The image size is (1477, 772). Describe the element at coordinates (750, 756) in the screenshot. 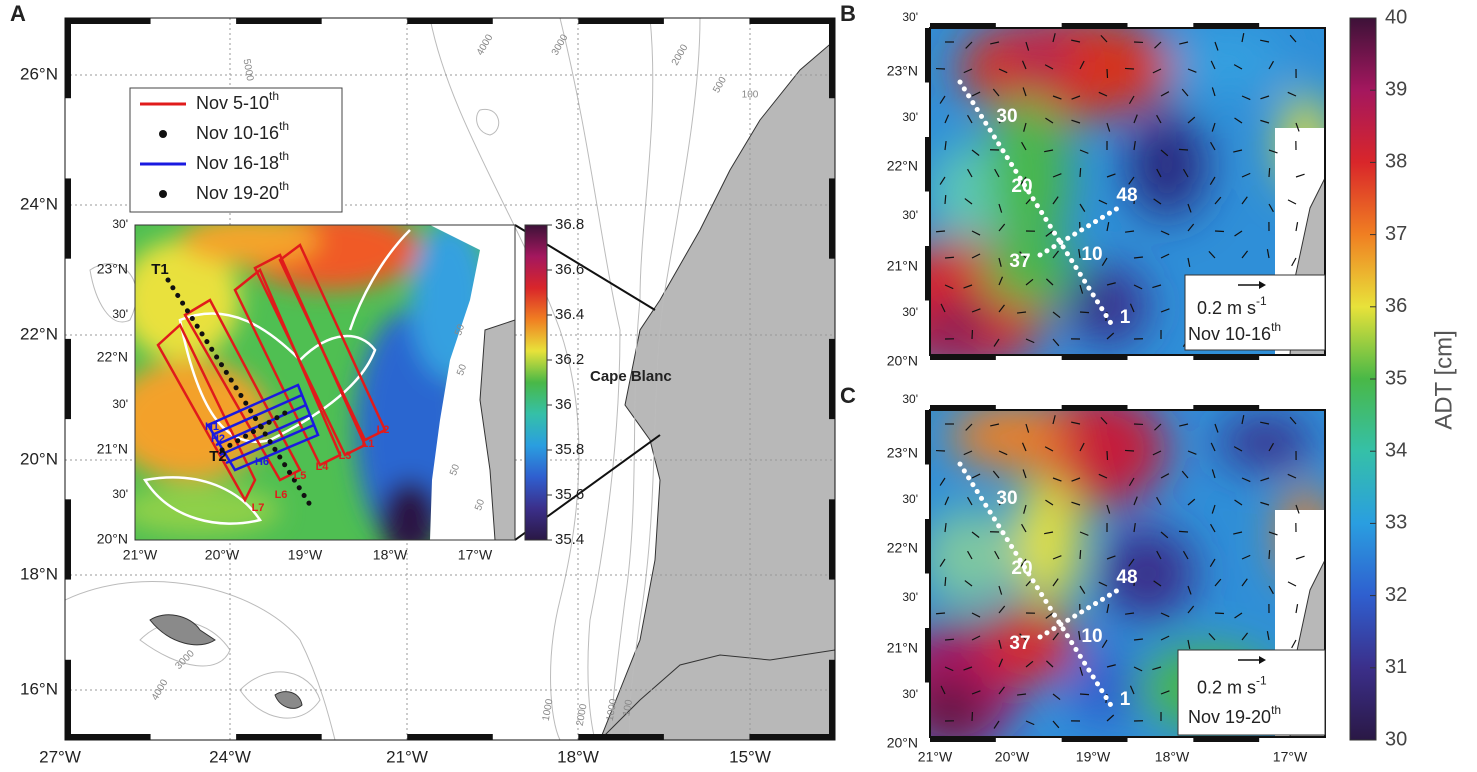

I see `lon-label: 15°W` at that location.